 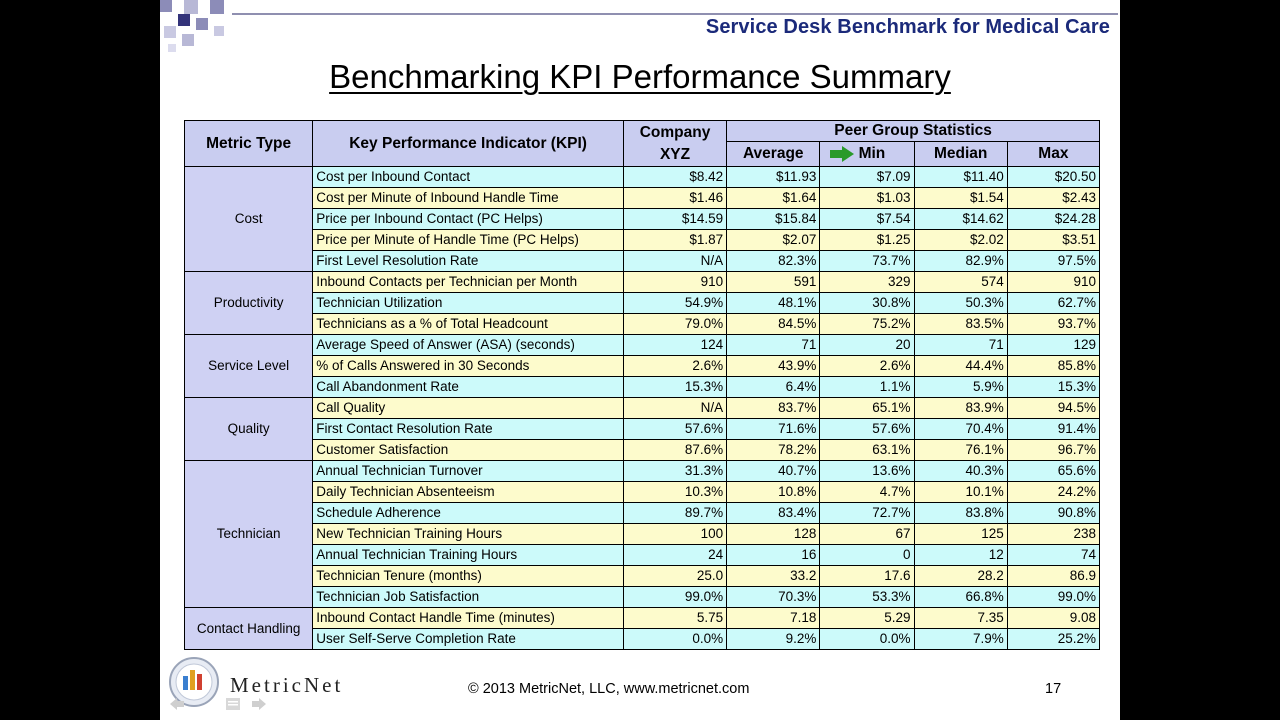 I want to click on kpi-cell: Inbound Contact Handle Time (minutes), so click(x=468, y=618).